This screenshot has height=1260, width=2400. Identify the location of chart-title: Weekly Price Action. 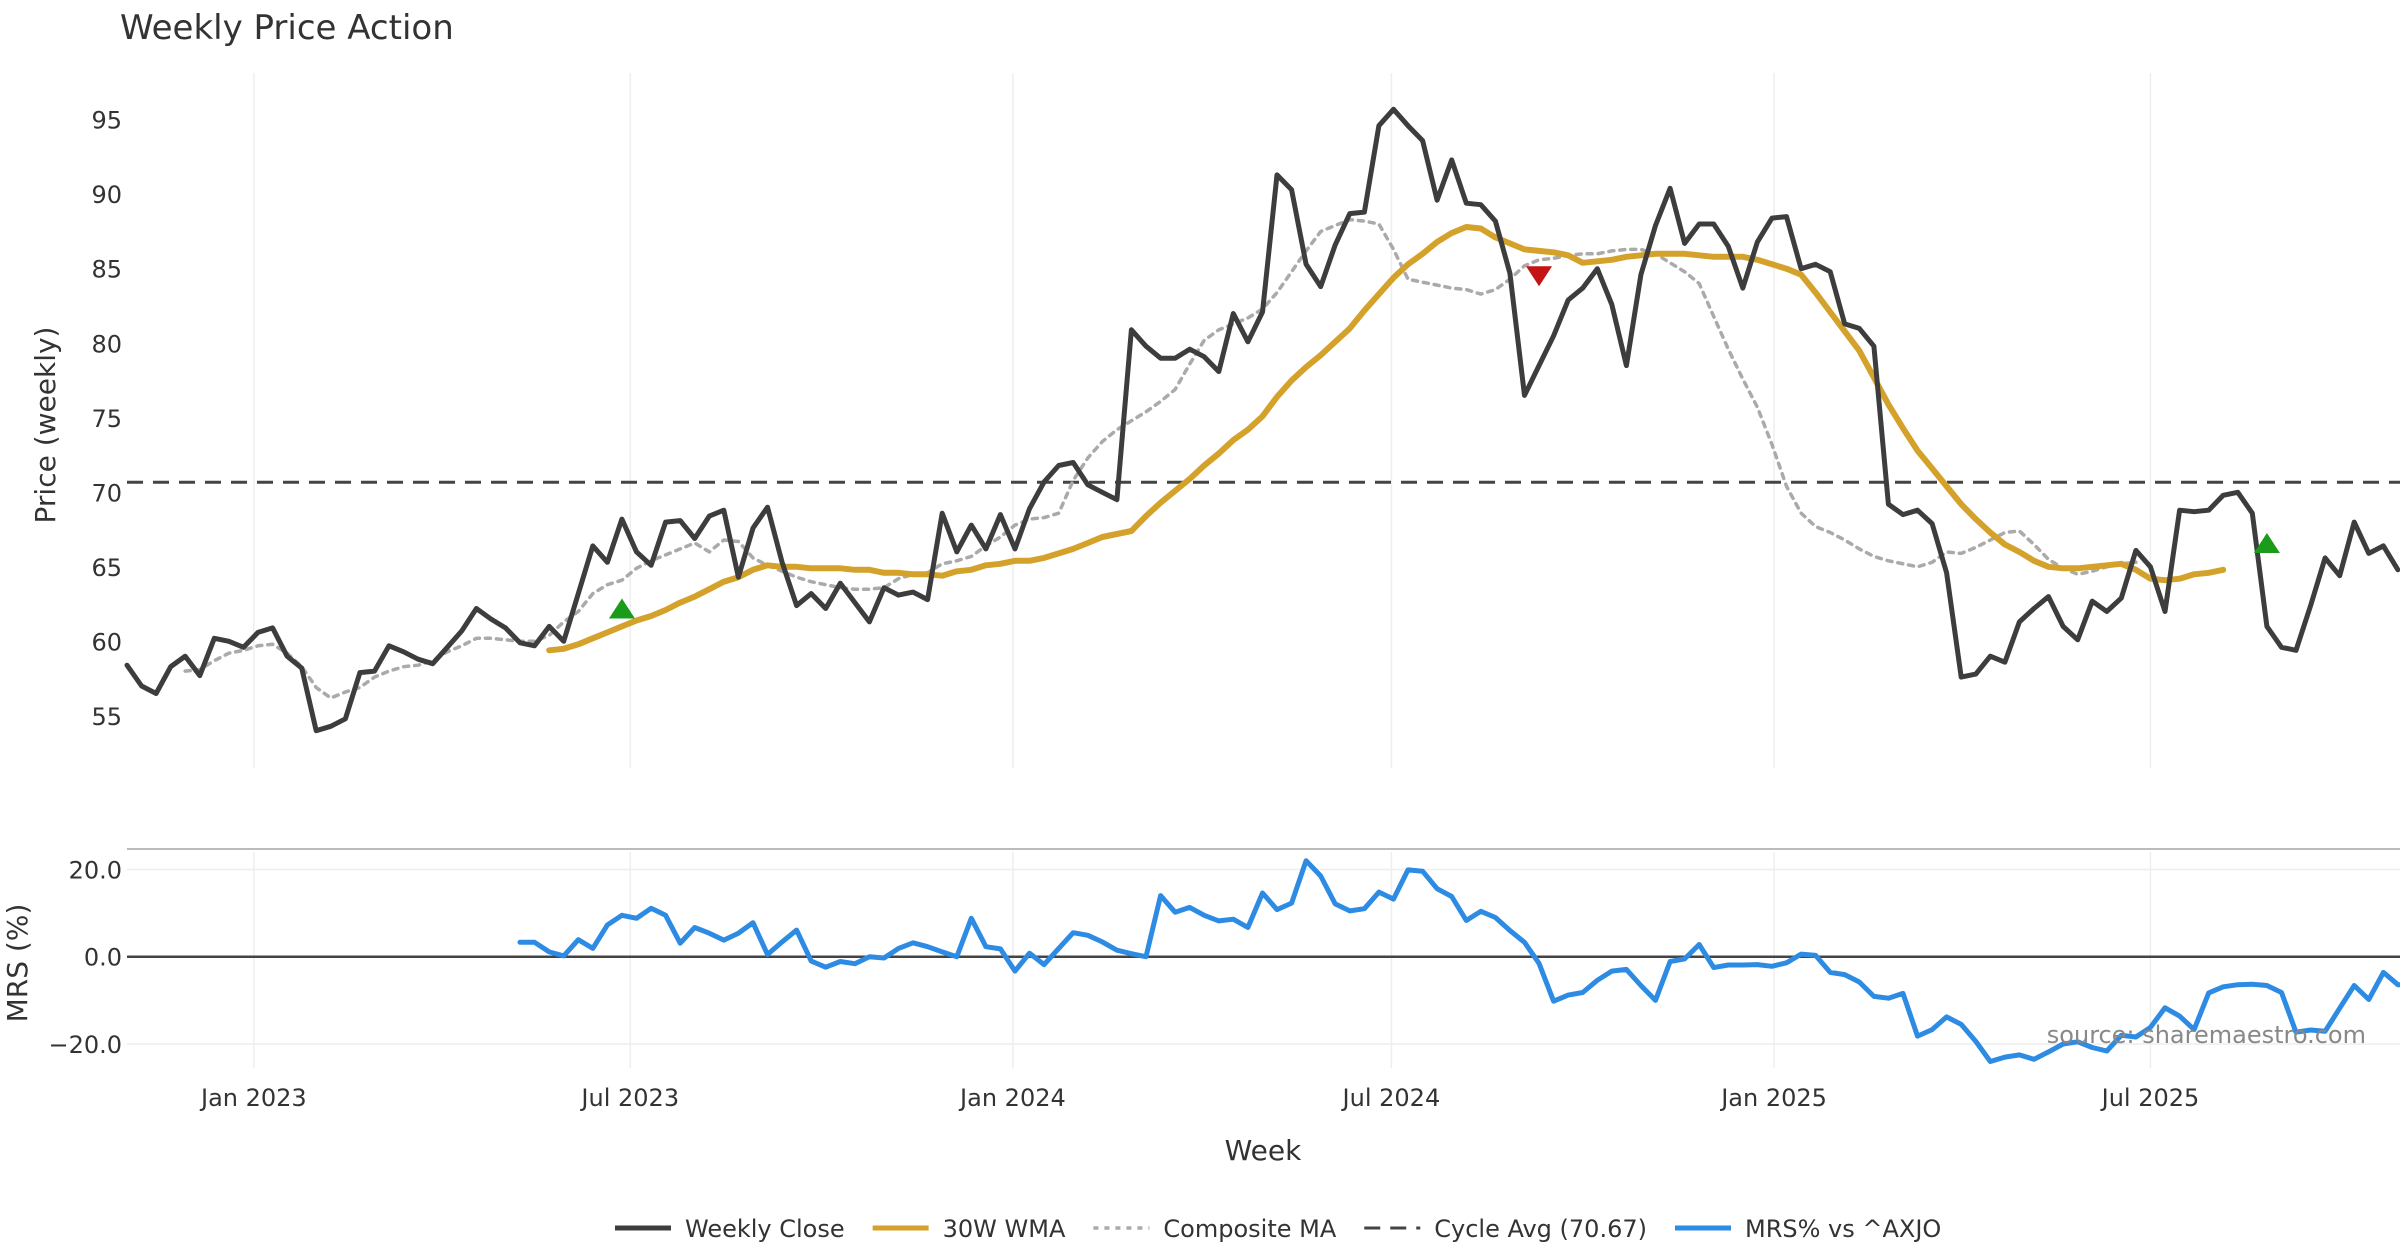
(287, 28).